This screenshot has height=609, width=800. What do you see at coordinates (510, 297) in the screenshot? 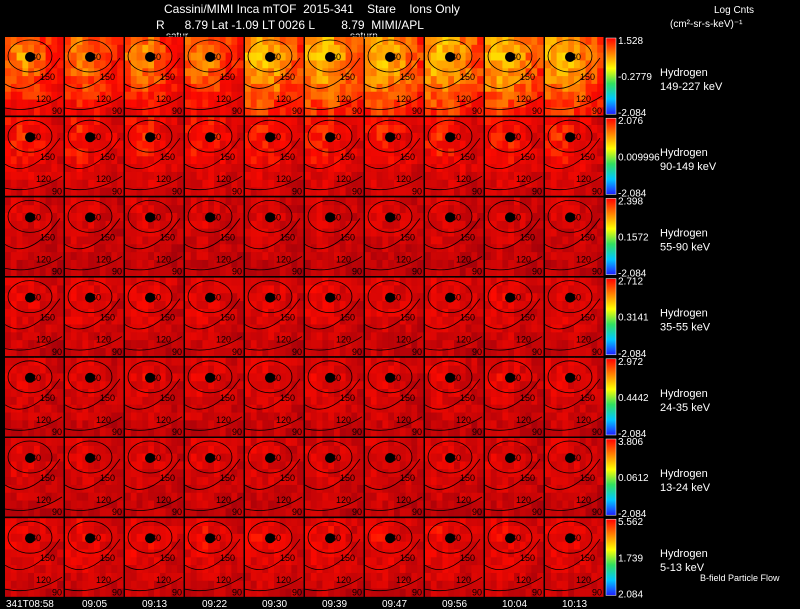
I see `saturn-disk` at bounding box center [510, 297].